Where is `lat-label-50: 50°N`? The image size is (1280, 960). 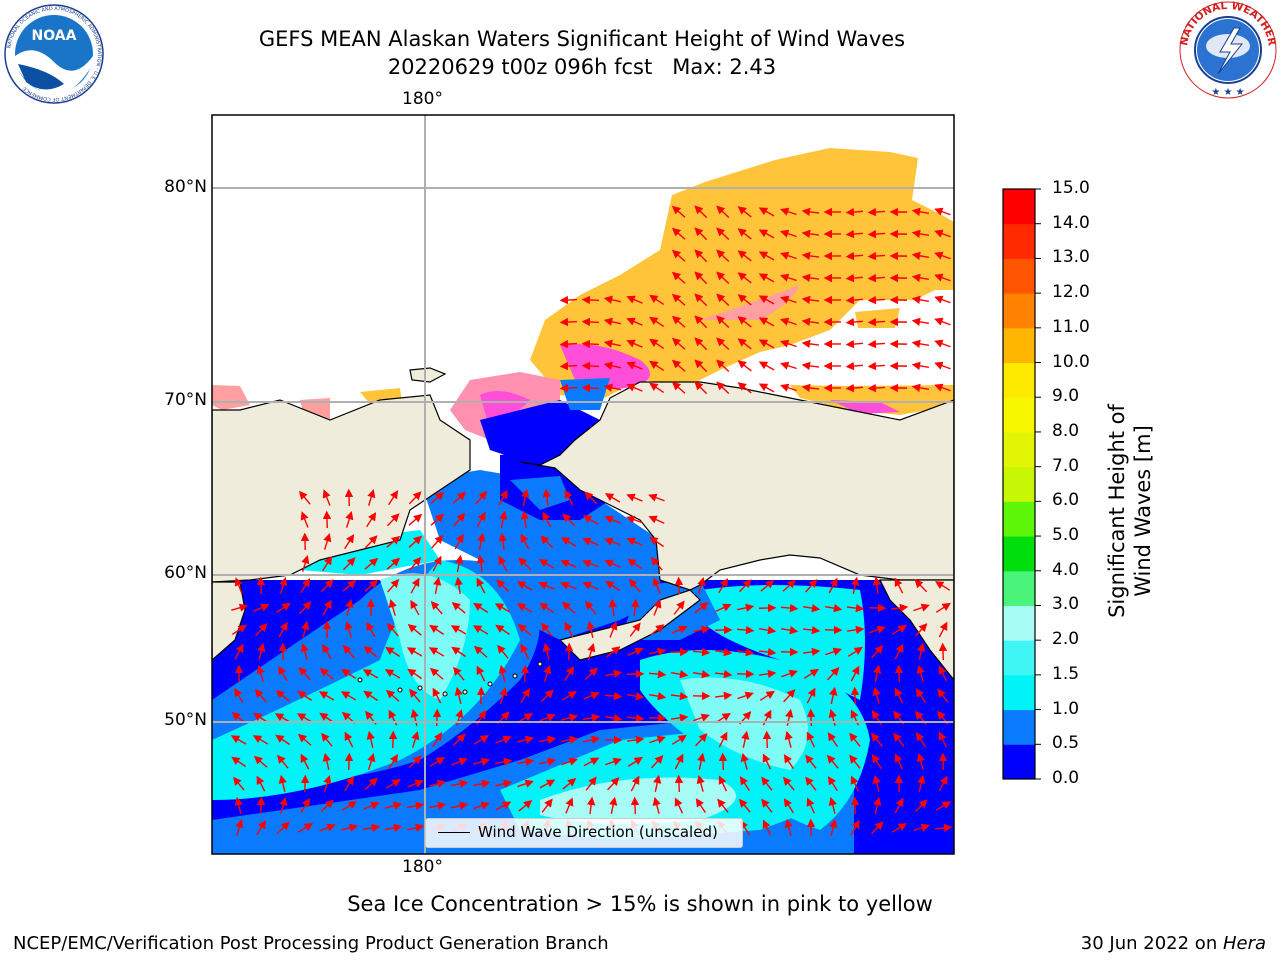
lat-label-50: 50°N is located at coordinates (185, 720).